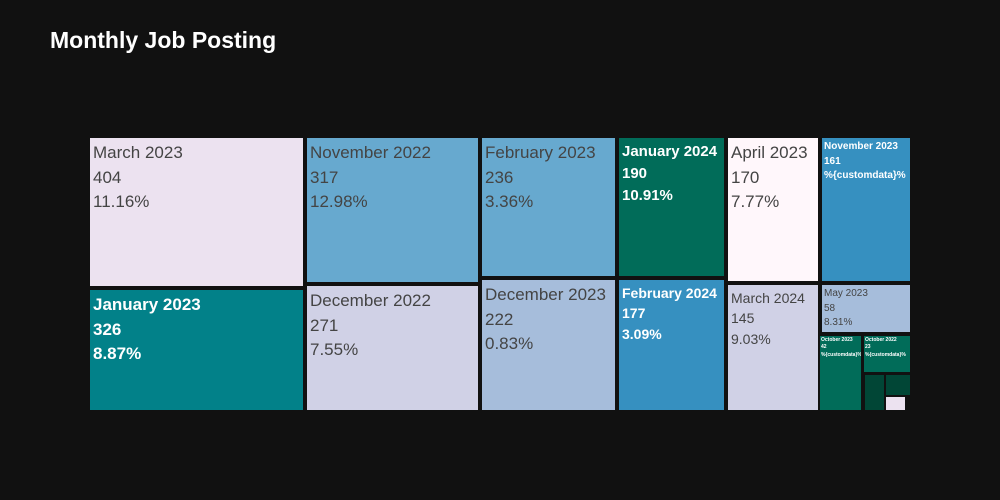 This screenshot has height=500, width=1000. Describe the element at coordinates (846, 293) in the screenshot. I see `tile-label: May 2023` at that location.